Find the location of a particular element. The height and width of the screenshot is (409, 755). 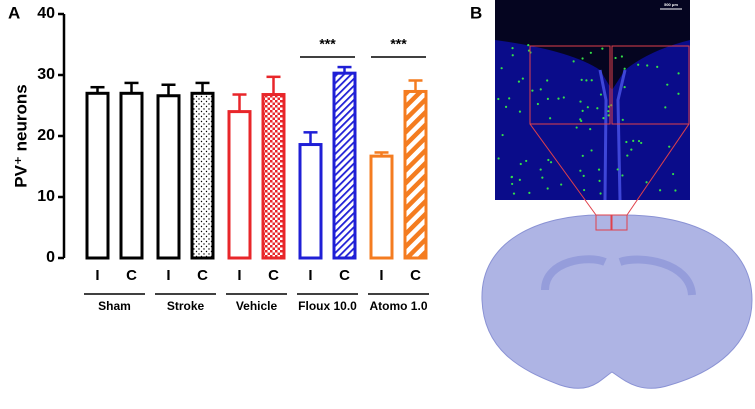

panel-label: A is located at coordinates (14, 12).